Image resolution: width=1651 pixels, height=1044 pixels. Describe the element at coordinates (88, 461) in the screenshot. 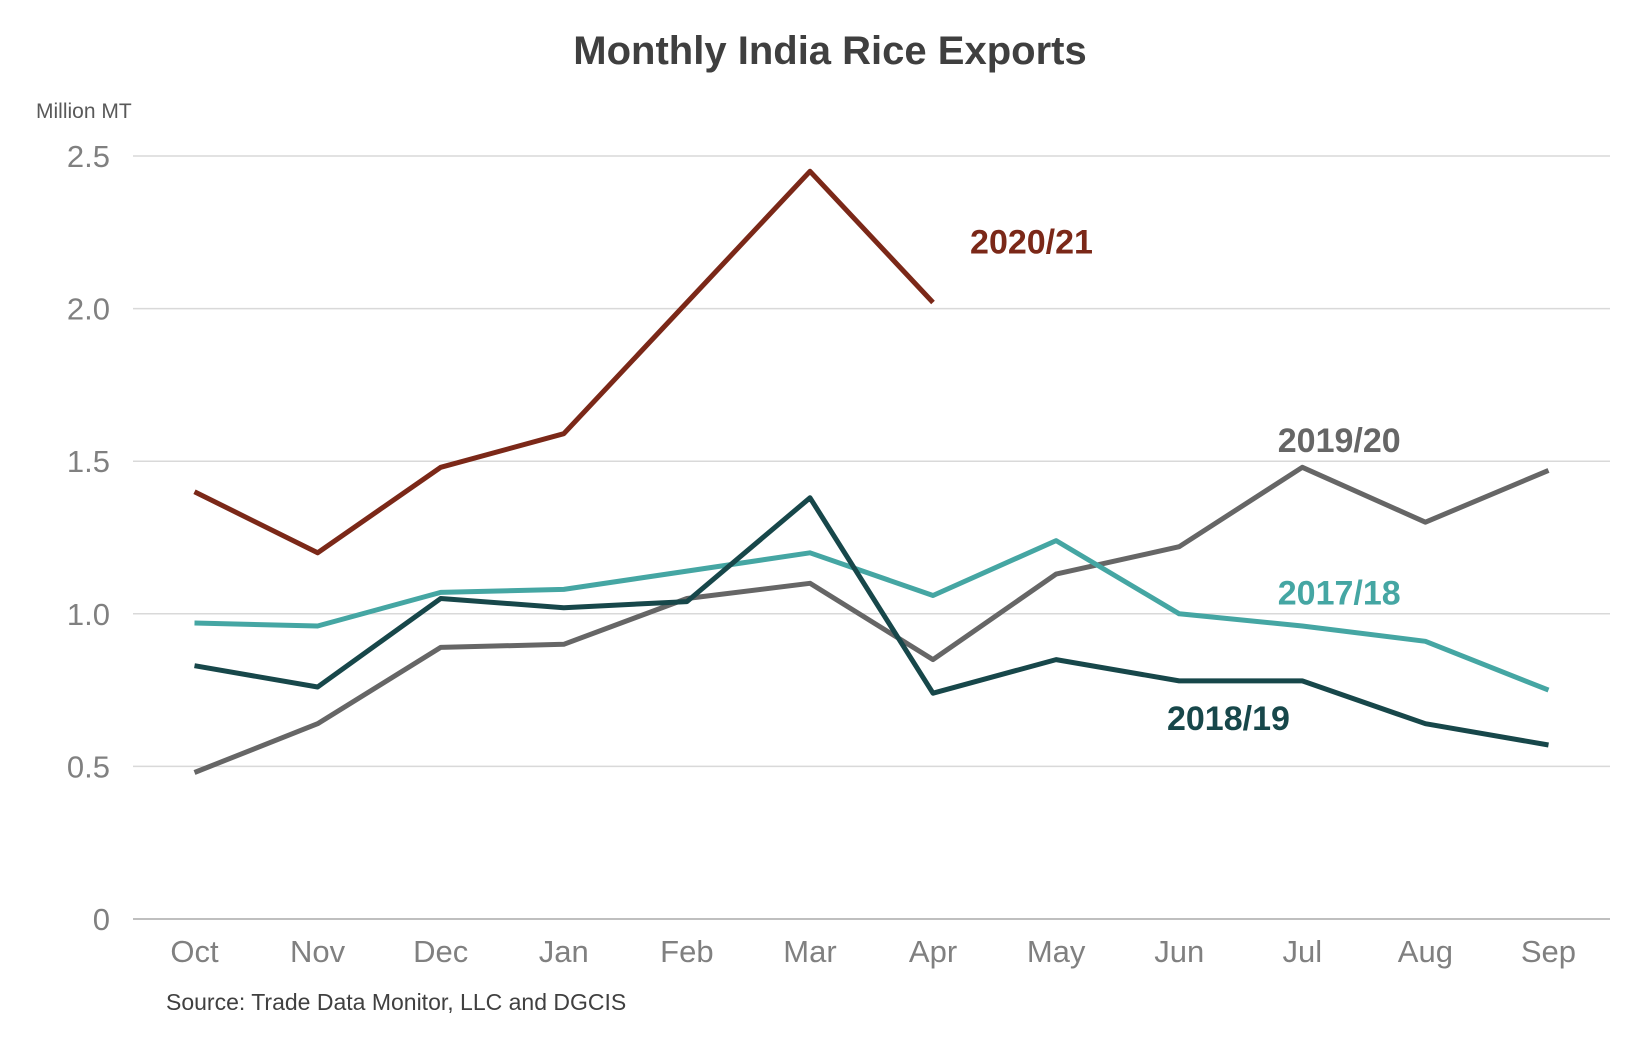

I see `y-tick-label-1-5: 1.5` at that location.